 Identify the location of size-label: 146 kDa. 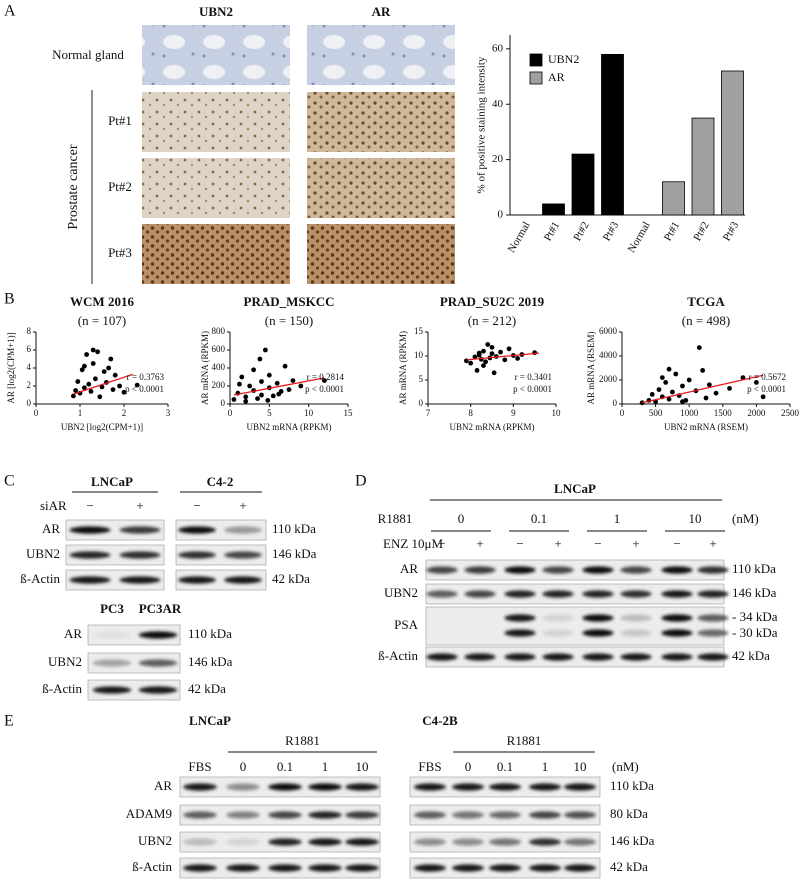
(294, 553).